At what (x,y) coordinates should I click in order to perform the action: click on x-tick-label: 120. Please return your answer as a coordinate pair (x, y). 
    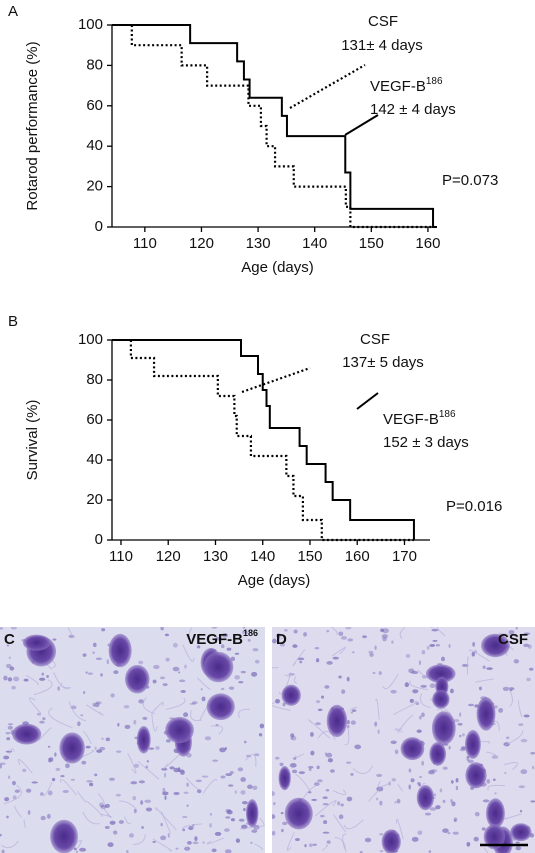
    Looking at the image, I should click on (201, 243).